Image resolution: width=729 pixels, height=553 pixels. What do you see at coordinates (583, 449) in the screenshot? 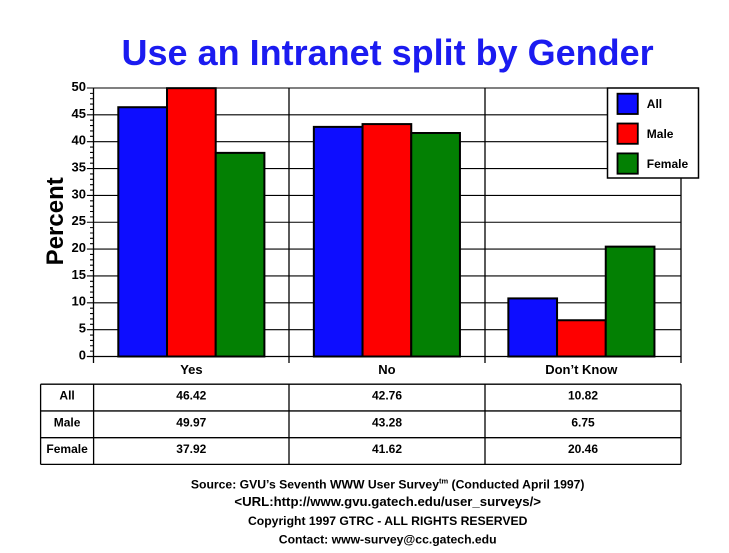
I see `svg-text: 20.46` at bounding box center [583, 449].